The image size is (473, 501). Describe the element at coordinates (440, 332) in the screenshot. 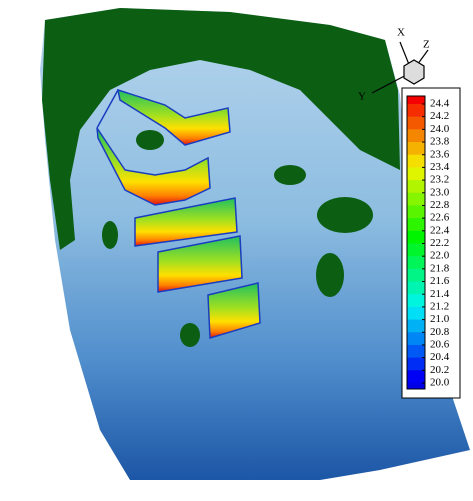

I see `colorbar-label: 20.8` at that location.